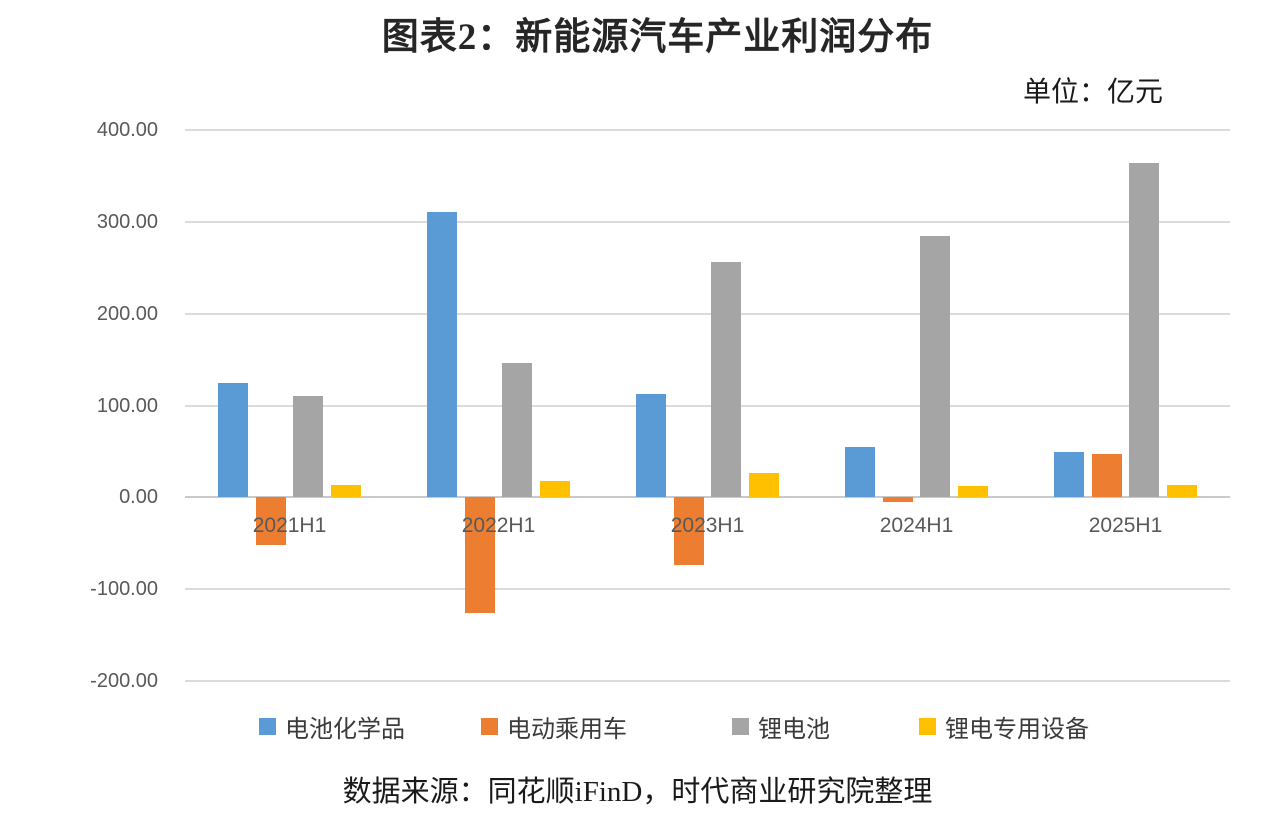 This screenshot has height=827, width=1275. Describe the element at coordinates (707, 525) in the screenshot. I see `x-axis-category-label: 2023H1` at that location.